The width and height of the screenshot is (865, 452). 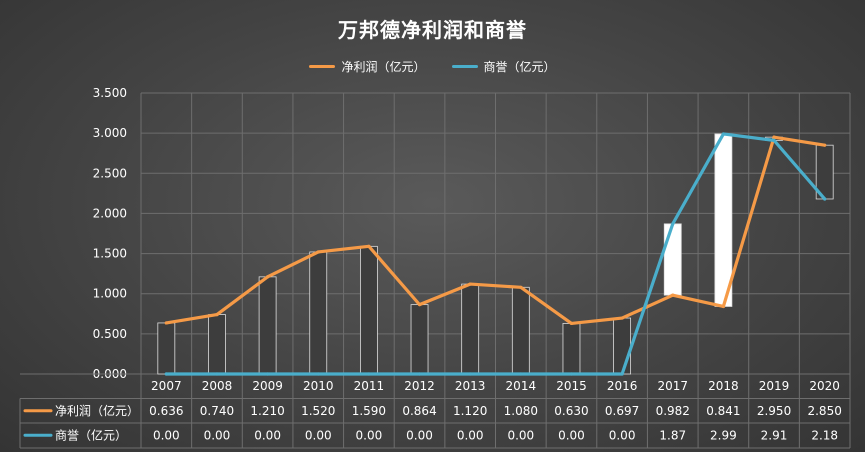 What do you see at coordinates (723, 435) in the screenshot?
I see `table-cell: 2.99` at bounding box center [723, 435].